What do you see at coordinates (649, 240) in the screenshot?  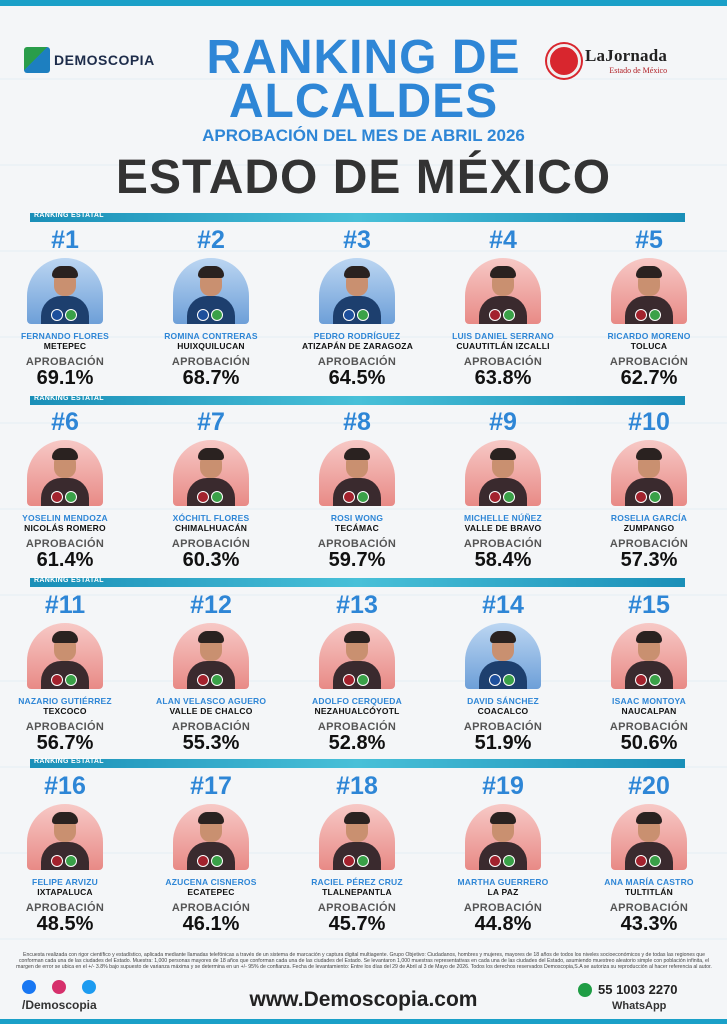 I see `rank-number: #5` at bounding box center [649, 240].